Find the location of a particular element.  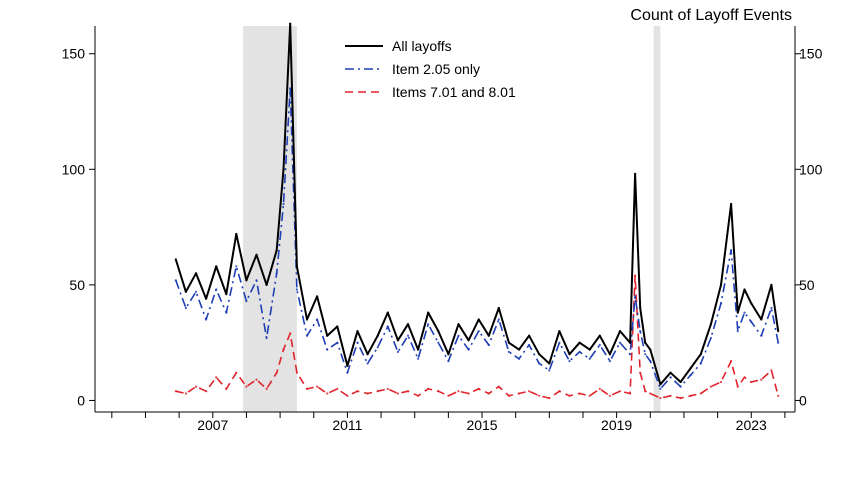

chart-title: Count of Layoff Events is located at coordinates (711, 15).